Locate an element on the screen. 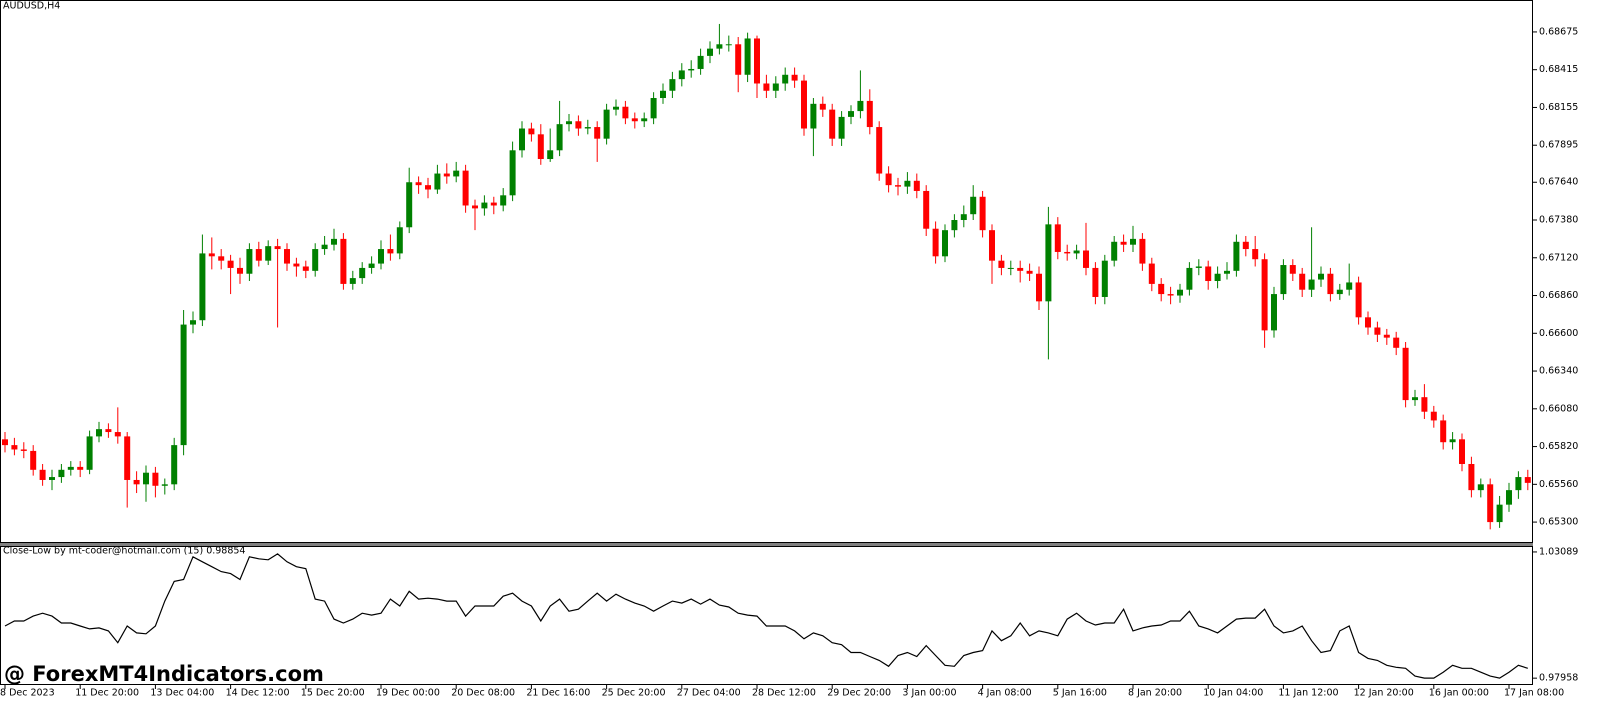 This screenshot has height=713, width=1600. x-tick-label: 17 Jan 08:00 is located at coordinates (1534, 693).